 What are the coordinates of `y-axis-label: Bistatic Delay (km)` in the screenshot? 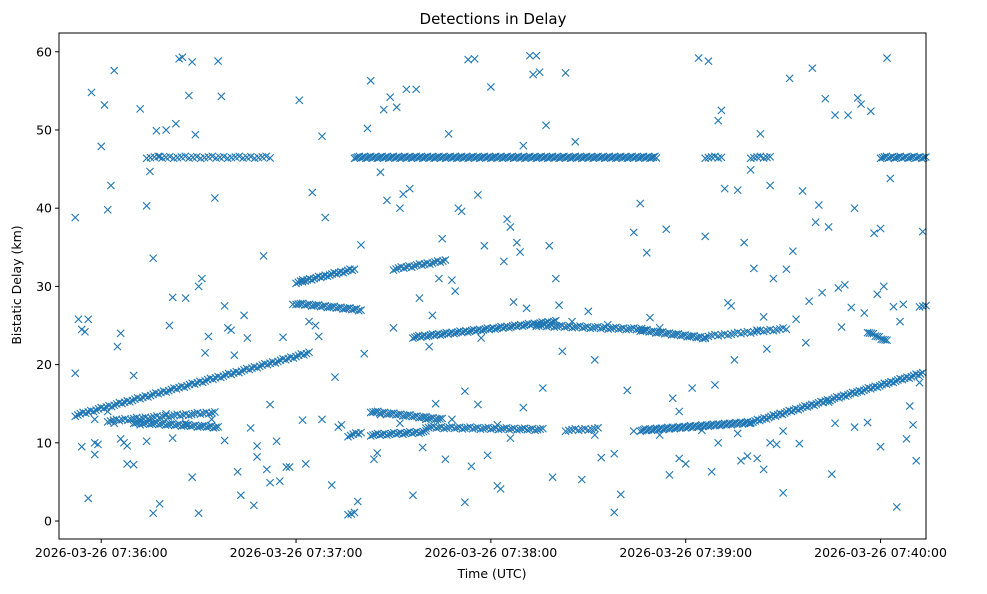 It's located at (16, 284).